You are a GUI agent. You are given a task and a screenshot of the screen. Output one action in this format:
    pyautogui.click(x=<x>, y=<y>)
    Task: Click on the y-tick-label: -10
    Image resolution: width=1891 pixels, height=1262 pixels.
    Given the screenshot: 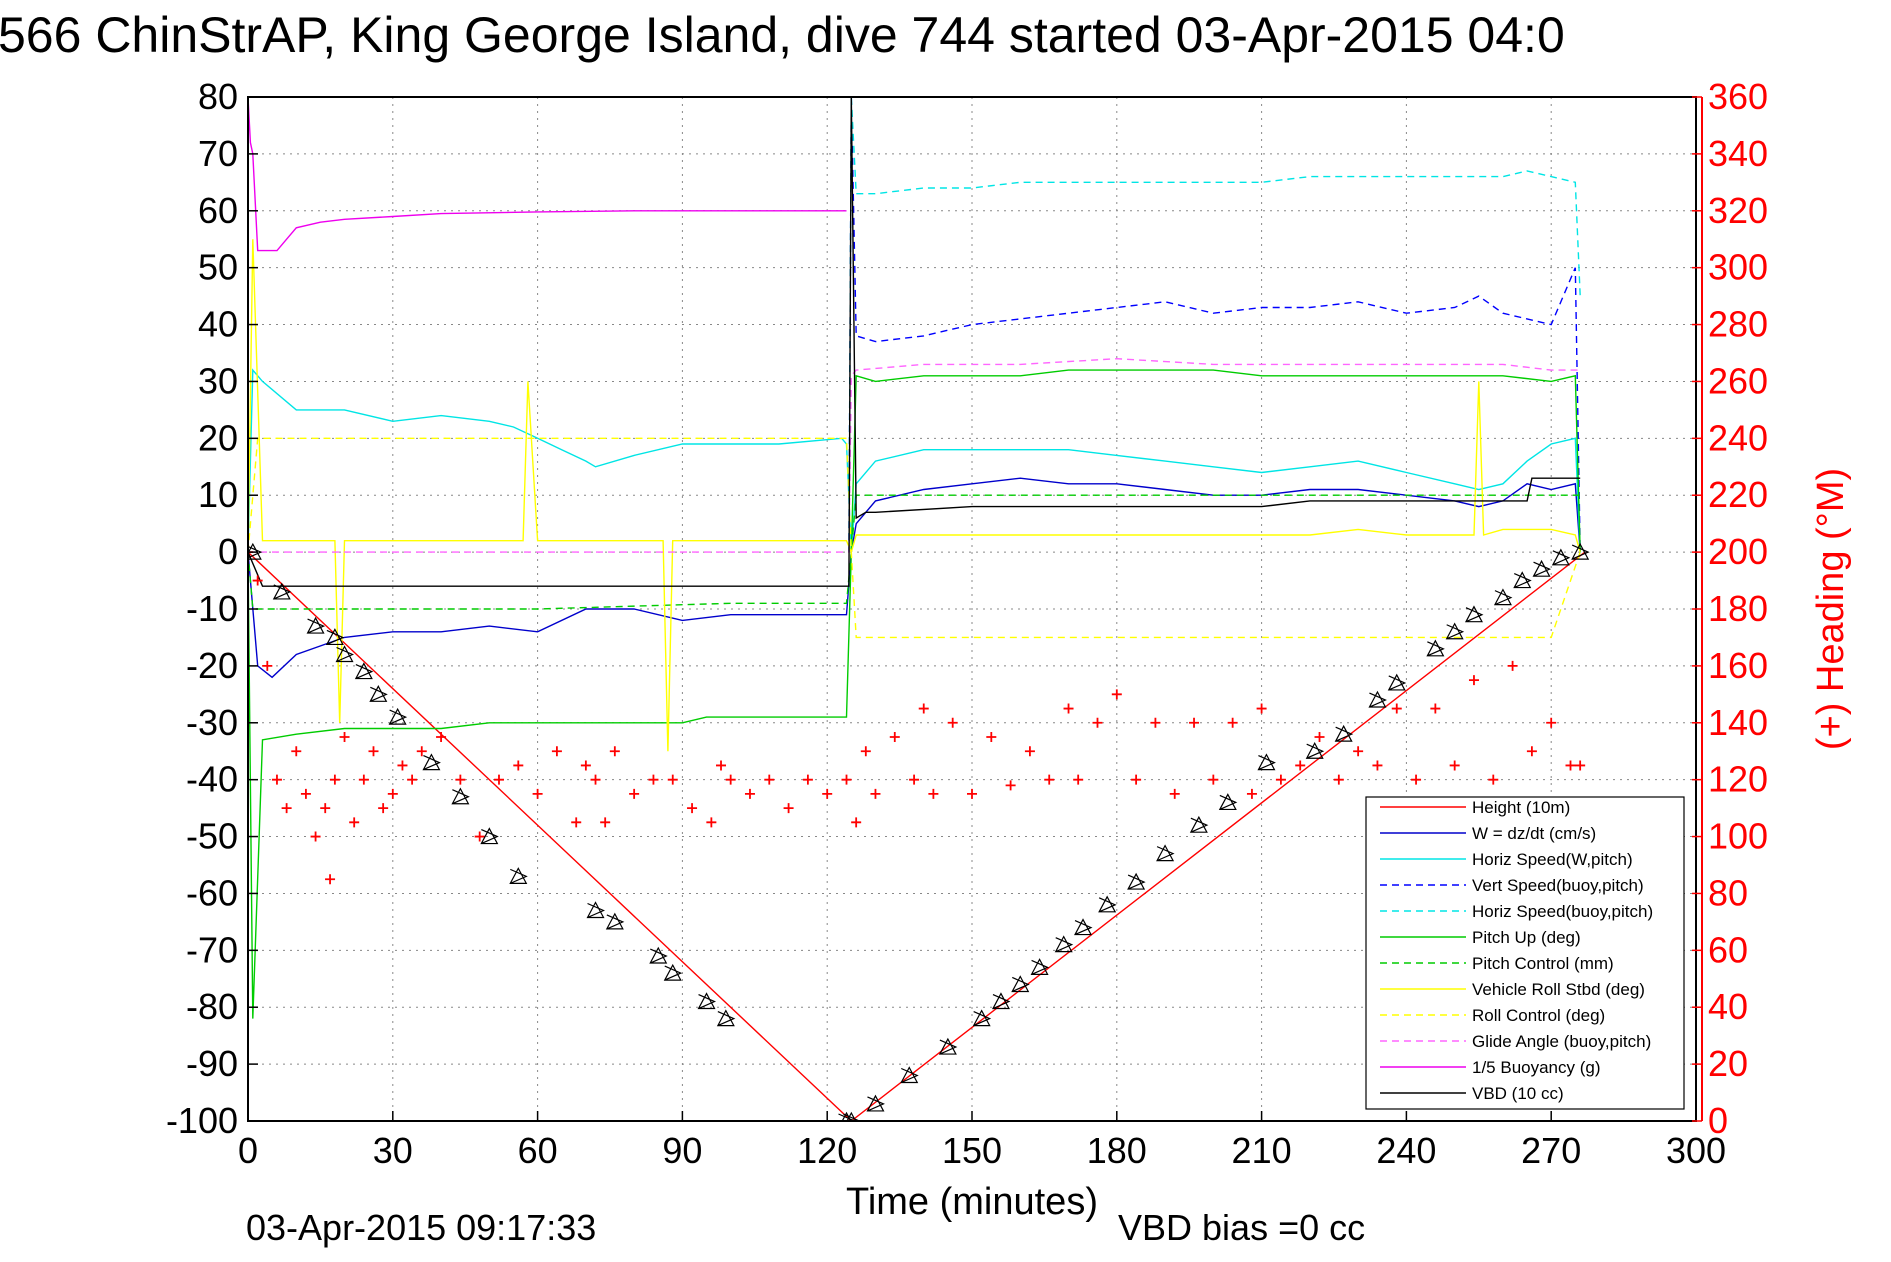 What is the action you would take?
    pyautogui.click(x=212, y=608)
    